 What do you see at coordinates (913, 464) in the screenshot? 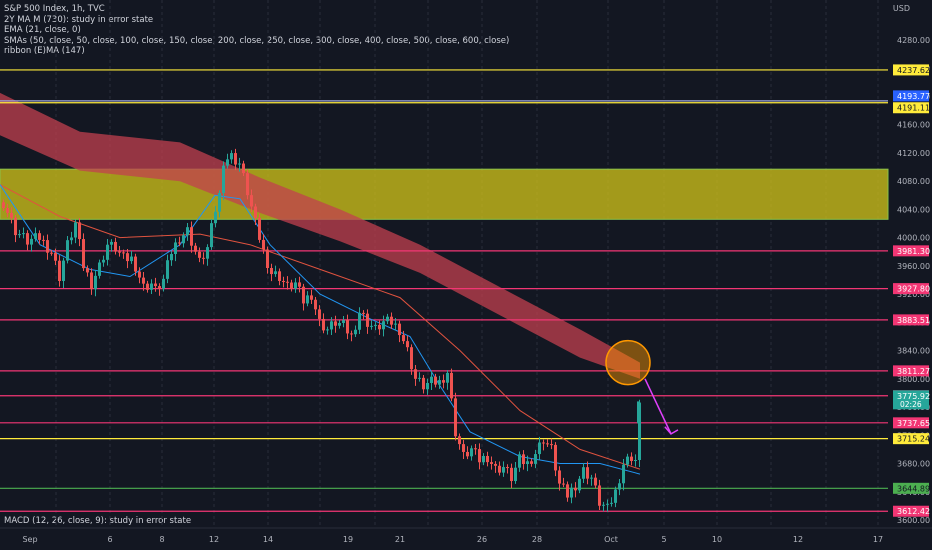
I see `y-tick-label: 3680.00` at bounding box center [913, 464].